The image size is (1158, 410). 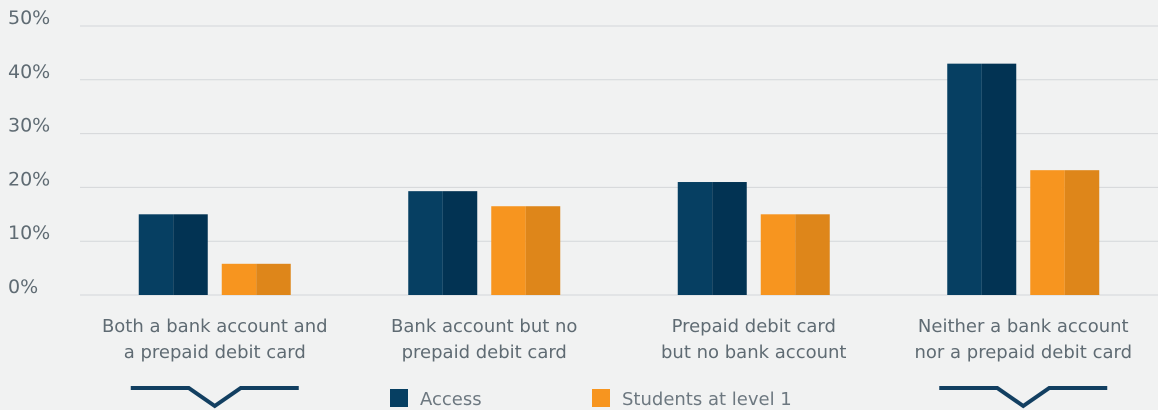 What do you see at coordinates (29, 233) in the screenshot?
I see `y-tick-label: 10%` at bounding box center [29, 233].